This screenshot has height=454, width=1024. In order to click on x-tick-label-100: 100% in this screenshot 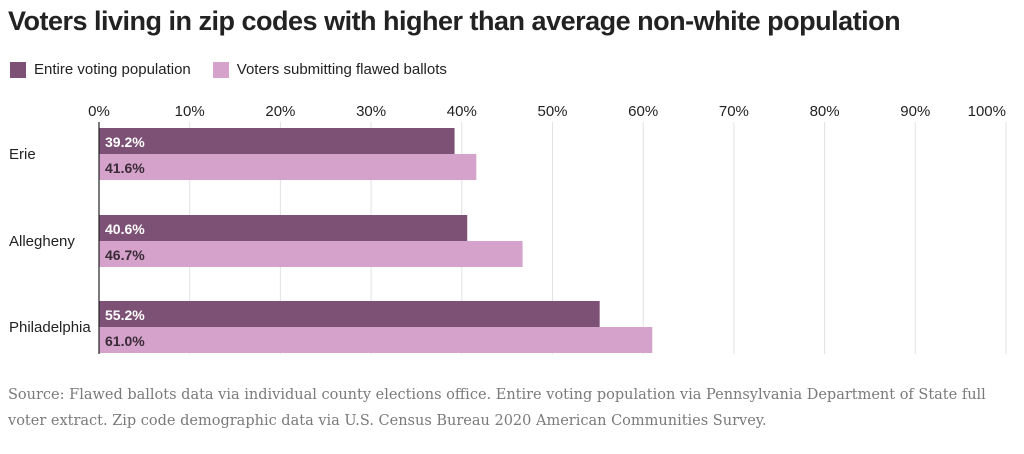, I will do `click(987, 111)`.